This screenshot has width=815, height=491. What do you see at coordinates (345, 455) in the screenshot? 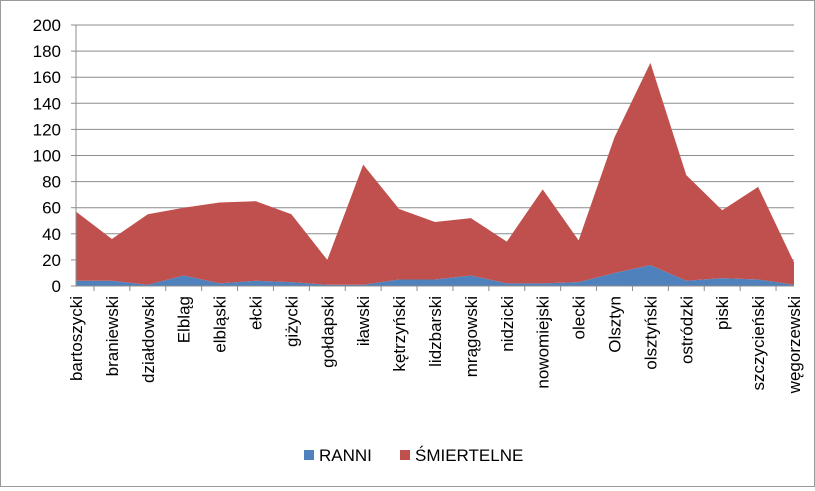
I see `legend-label-0: RANNI` at bounding box center [345, 455].